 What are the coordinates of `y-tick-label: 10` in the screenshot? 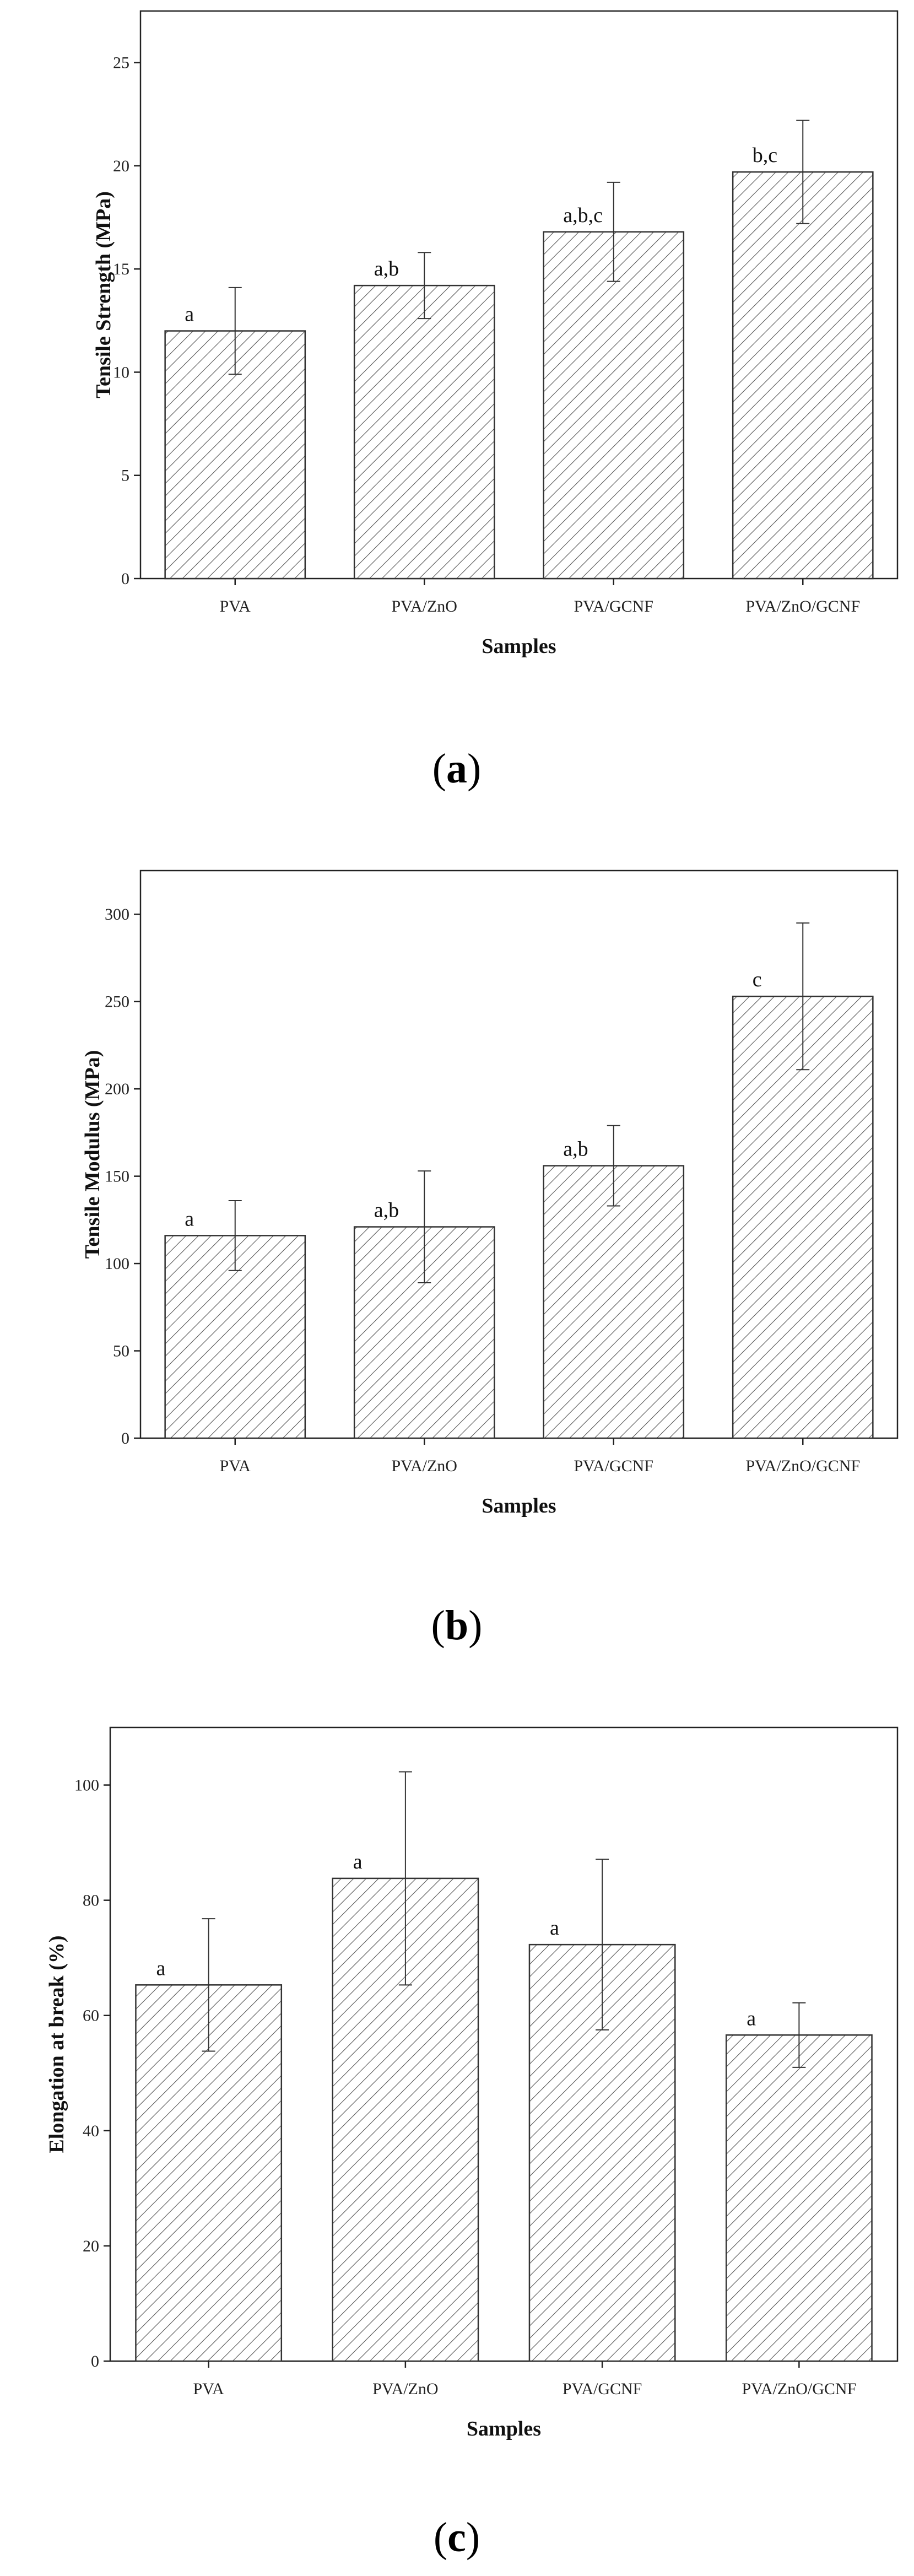 It's located at (121, 372).